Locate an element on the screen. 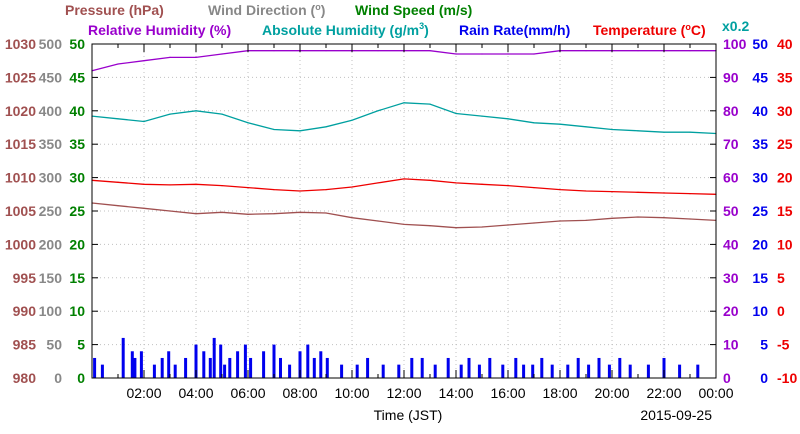 This screenshot has width=800, height=434. rain-rate-tick-label: 25 is located at coordinates (760, 211).